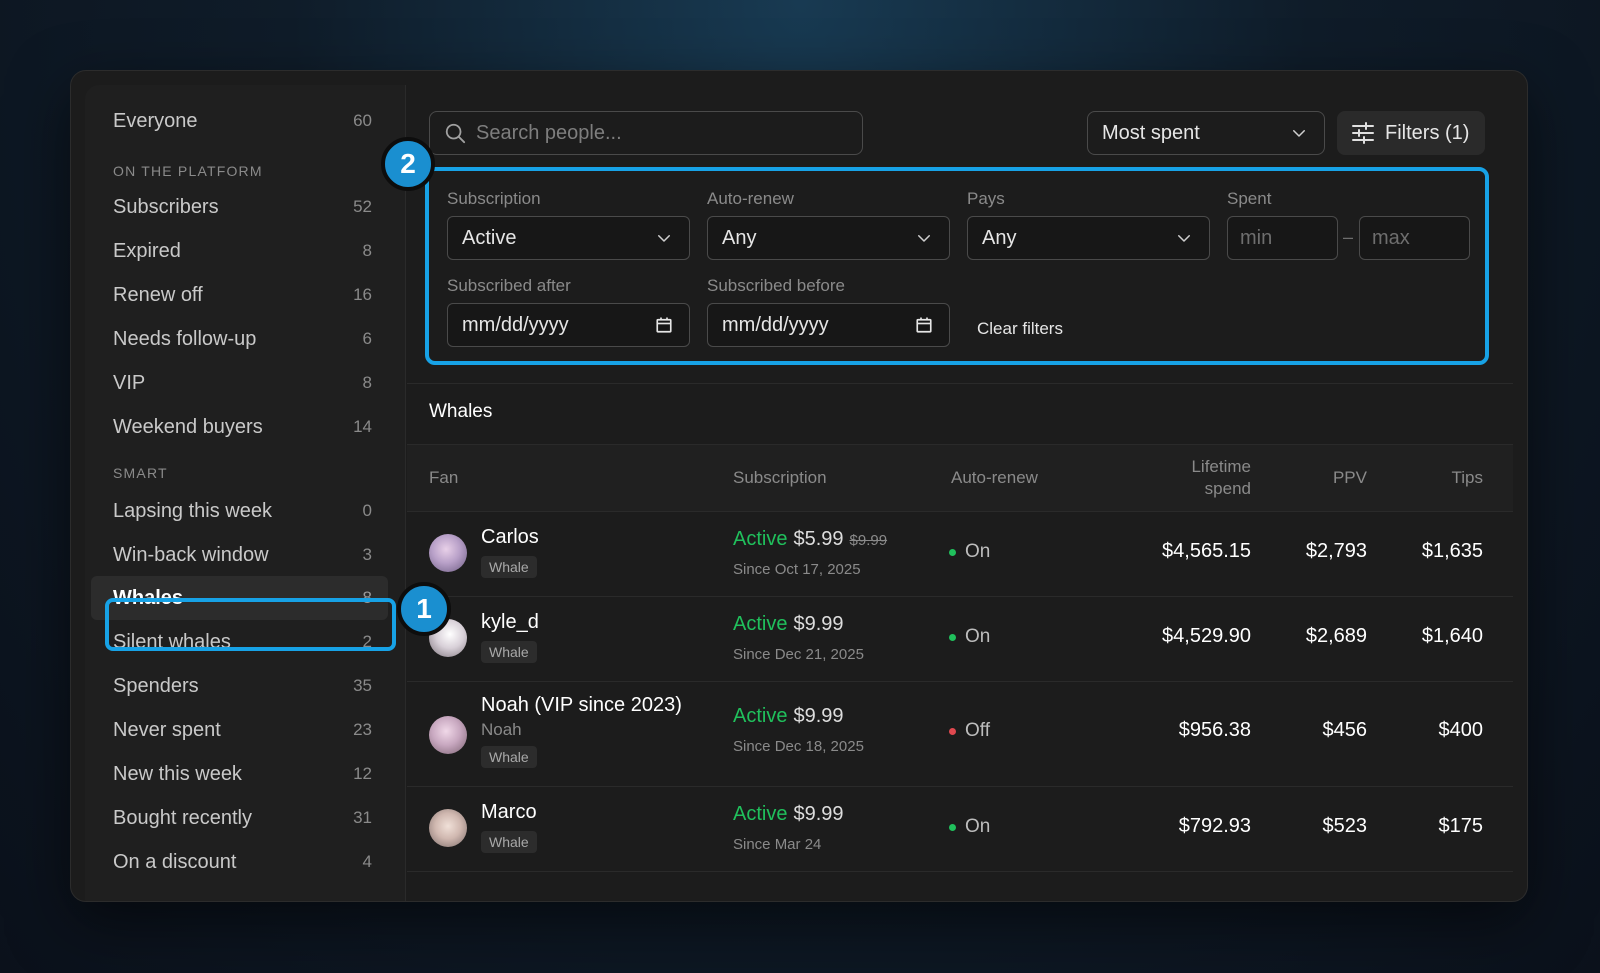 The width and height of the screenshot is (1600, 973). I want to click on tips-amount: $400, so click(1461, 730).